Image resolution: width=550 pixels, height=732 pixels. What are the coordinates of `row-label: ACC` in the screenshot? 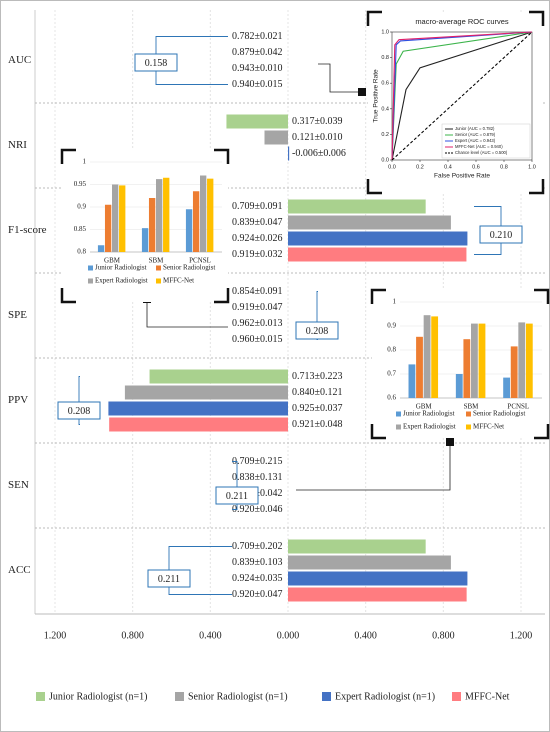 It's located at (19, 570).